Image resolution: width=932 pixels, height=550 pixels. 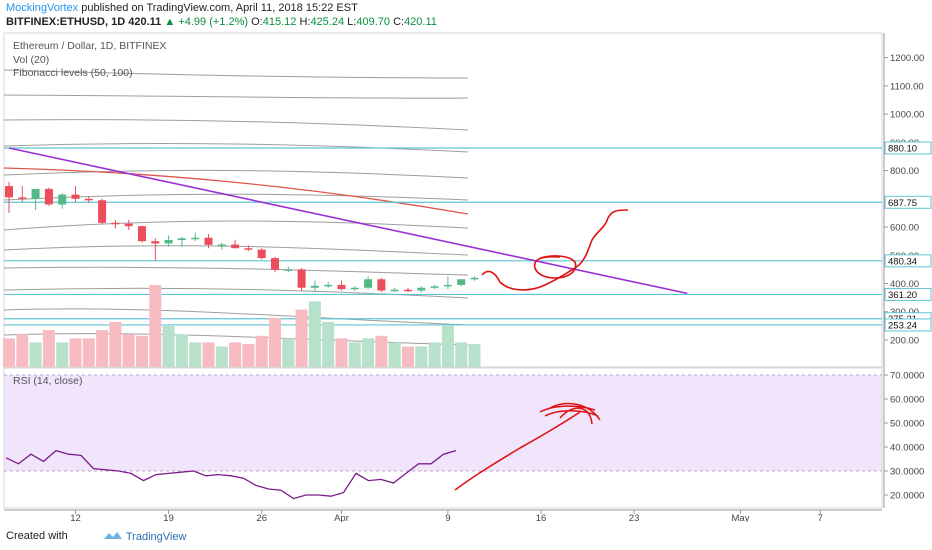 I want to click on rsi-tick-label: 40.0000, so click(x=907, y=448).